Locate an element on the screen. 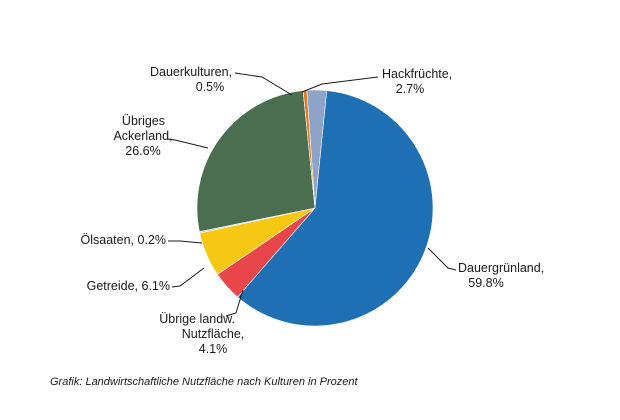  slice-label-line: Getreide, 6.1% is located at coordinates (128, 286).